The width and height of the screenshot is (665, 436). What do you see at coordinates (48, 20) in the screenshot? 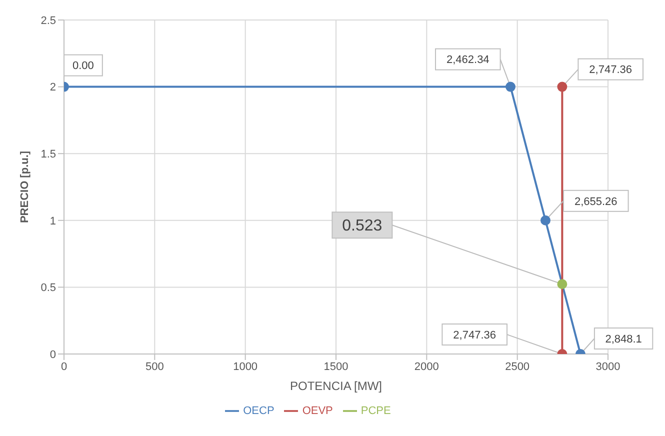
I see `y-tick-label: 2.5` at bounding box center [48, 20].